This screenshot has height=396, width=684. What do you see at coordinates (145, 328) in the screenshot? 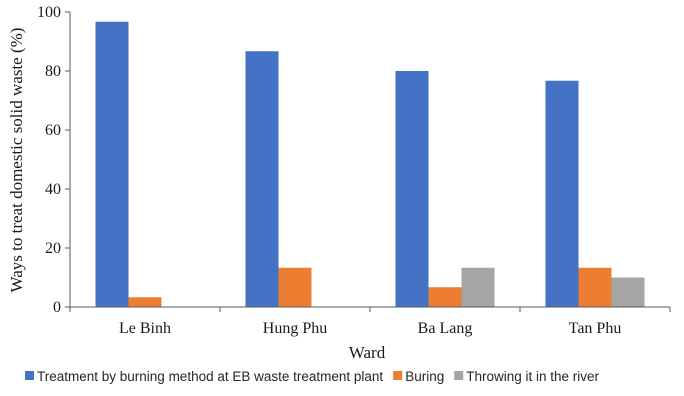
I see `x-tick-label: Le Binh` at bounding box center [145, 328].